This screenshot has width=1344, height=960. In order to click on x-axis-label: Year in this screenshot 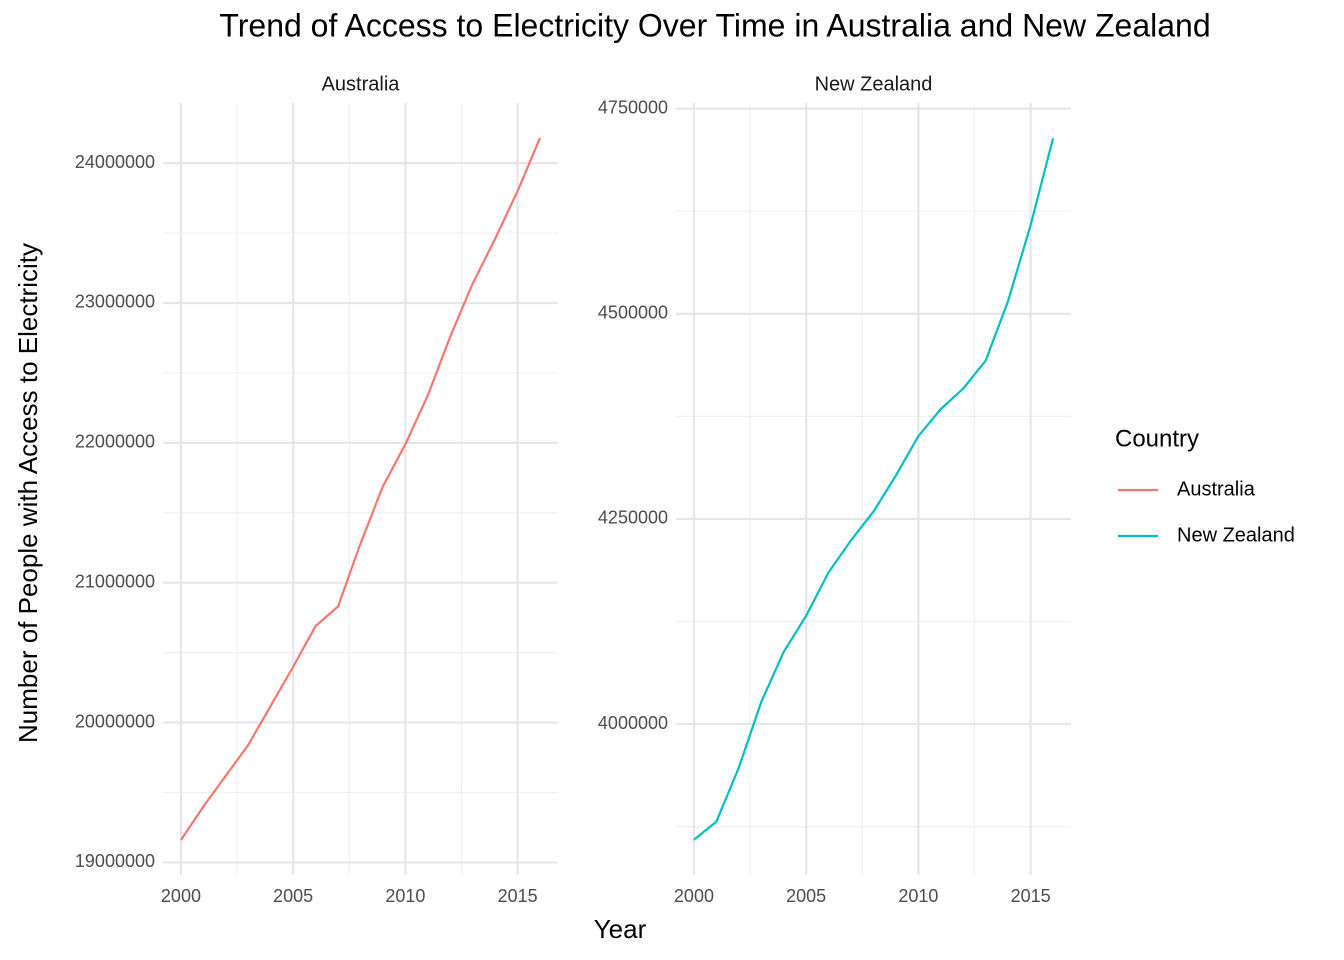, I will do `click(620, 929)`.